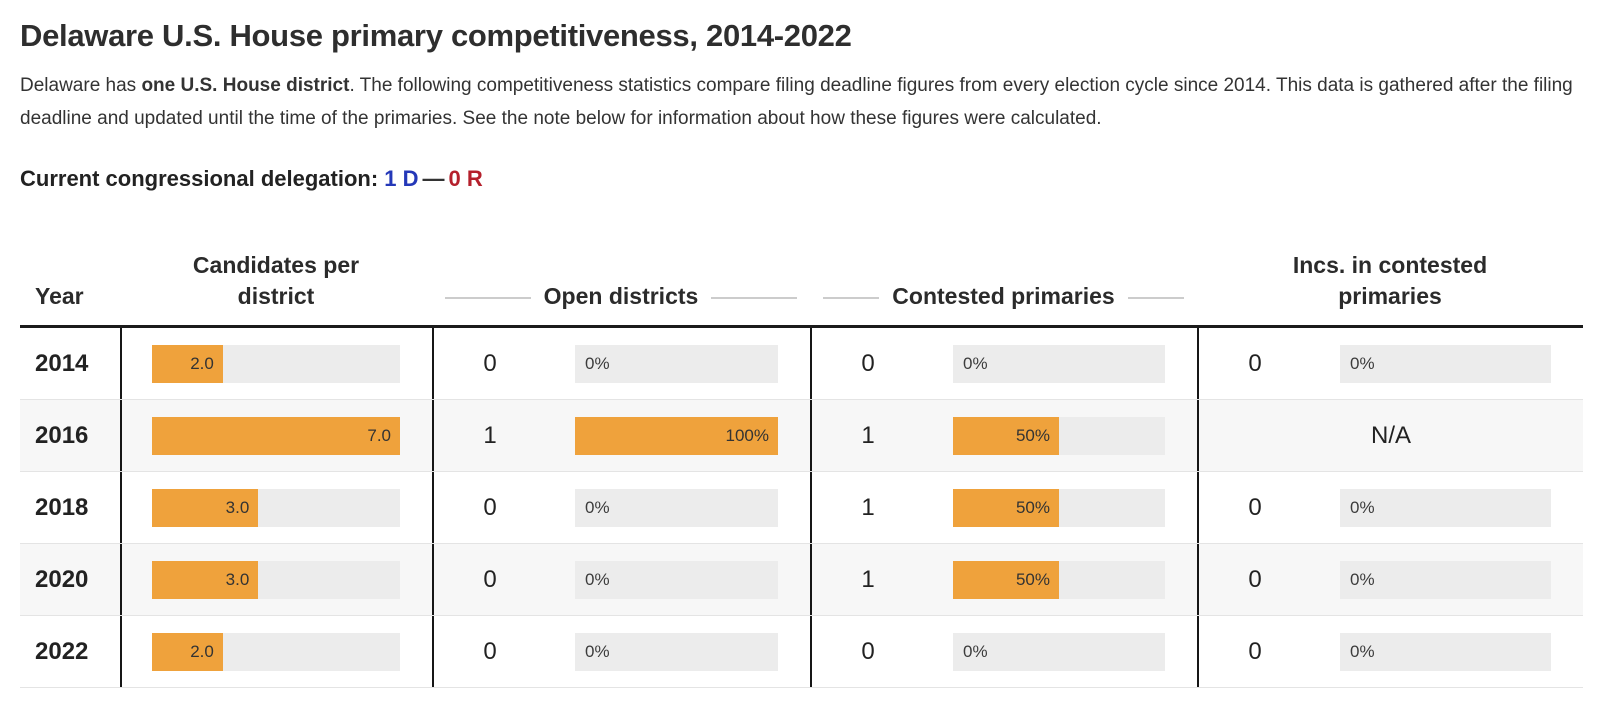  What do you see at coordinates (621, 296) in the screenshot?
I see `header-open-districts: Open districts` at bounding box center [621, 296].